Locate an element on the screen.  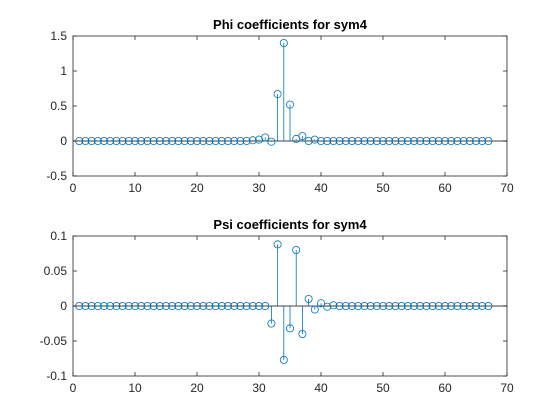
phi-ytick-label: 1.5 is located at coordinates (58, 36).